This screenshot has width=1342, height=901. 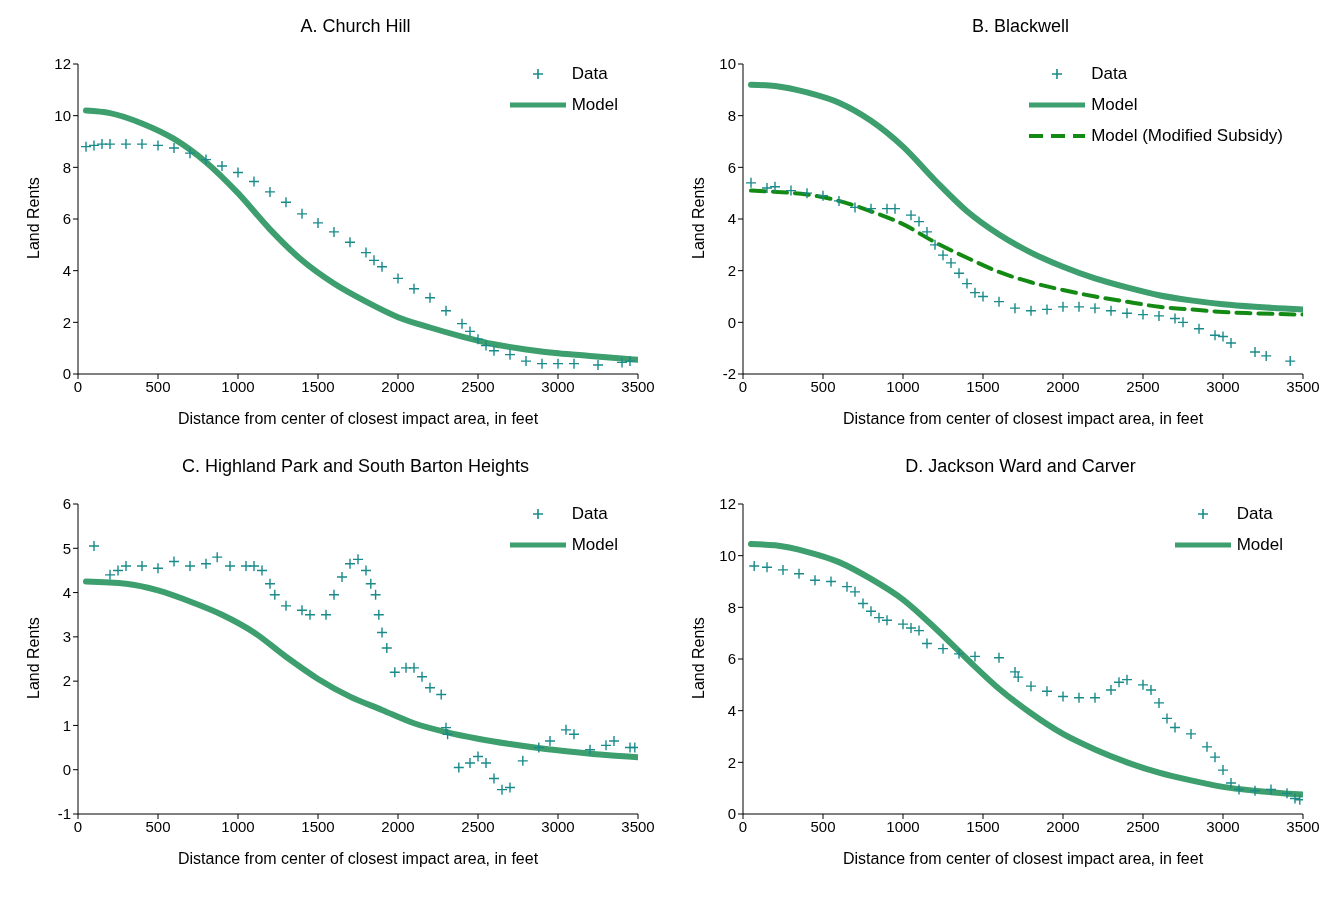 What do you see at coordinates (727, 555) in the screenshot?
I see `y-tick-label: 10` at bounding box center [727, 555].